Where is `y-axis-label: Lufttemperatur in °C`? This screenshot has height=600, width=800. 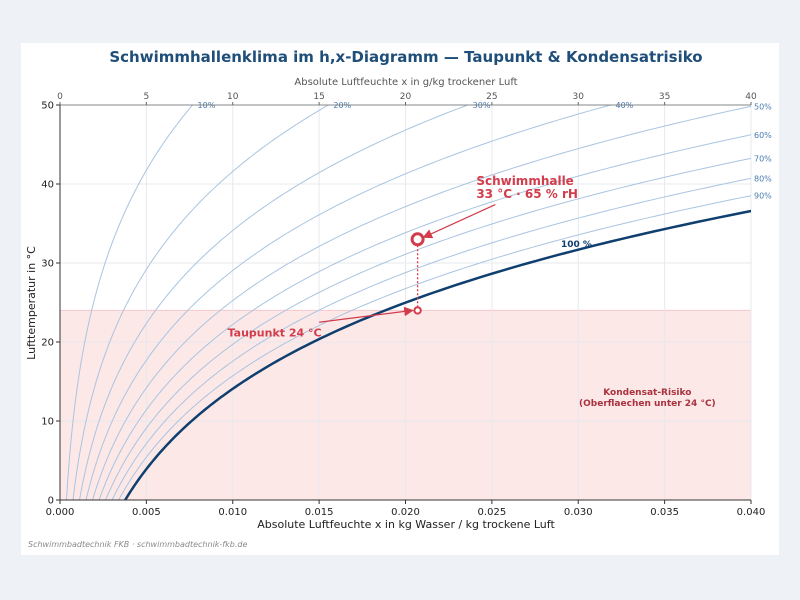 y-axis-label: Lufttemperatur in °C is located at coordinates (31, 303).